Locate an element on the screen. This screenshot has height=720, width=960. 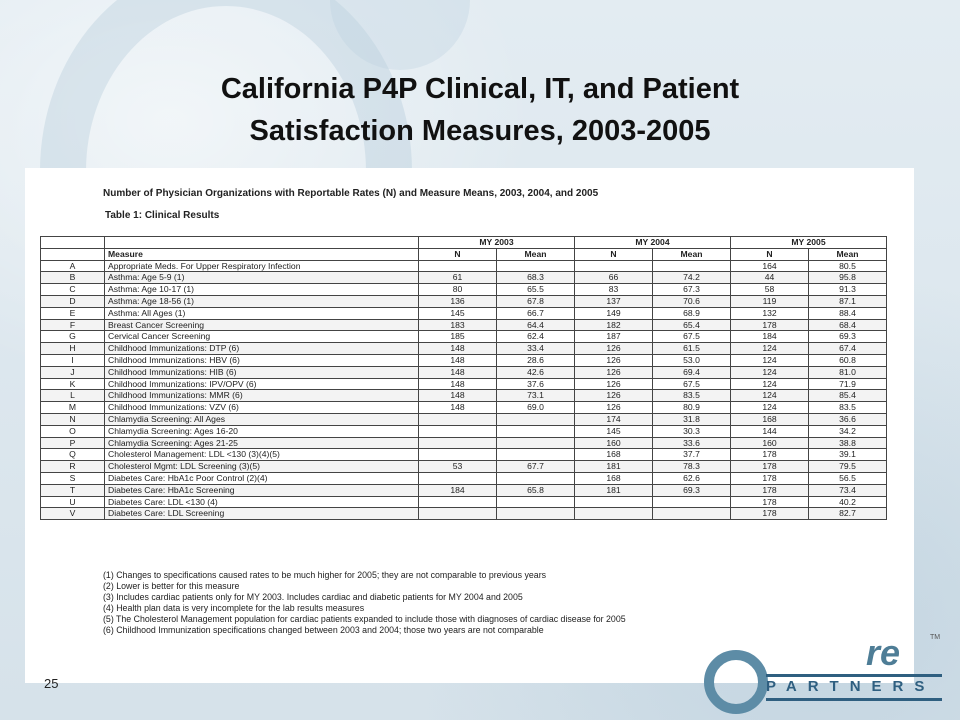
row-measure: Asthma: All Ages (1) is located at coordinates (261, 313).